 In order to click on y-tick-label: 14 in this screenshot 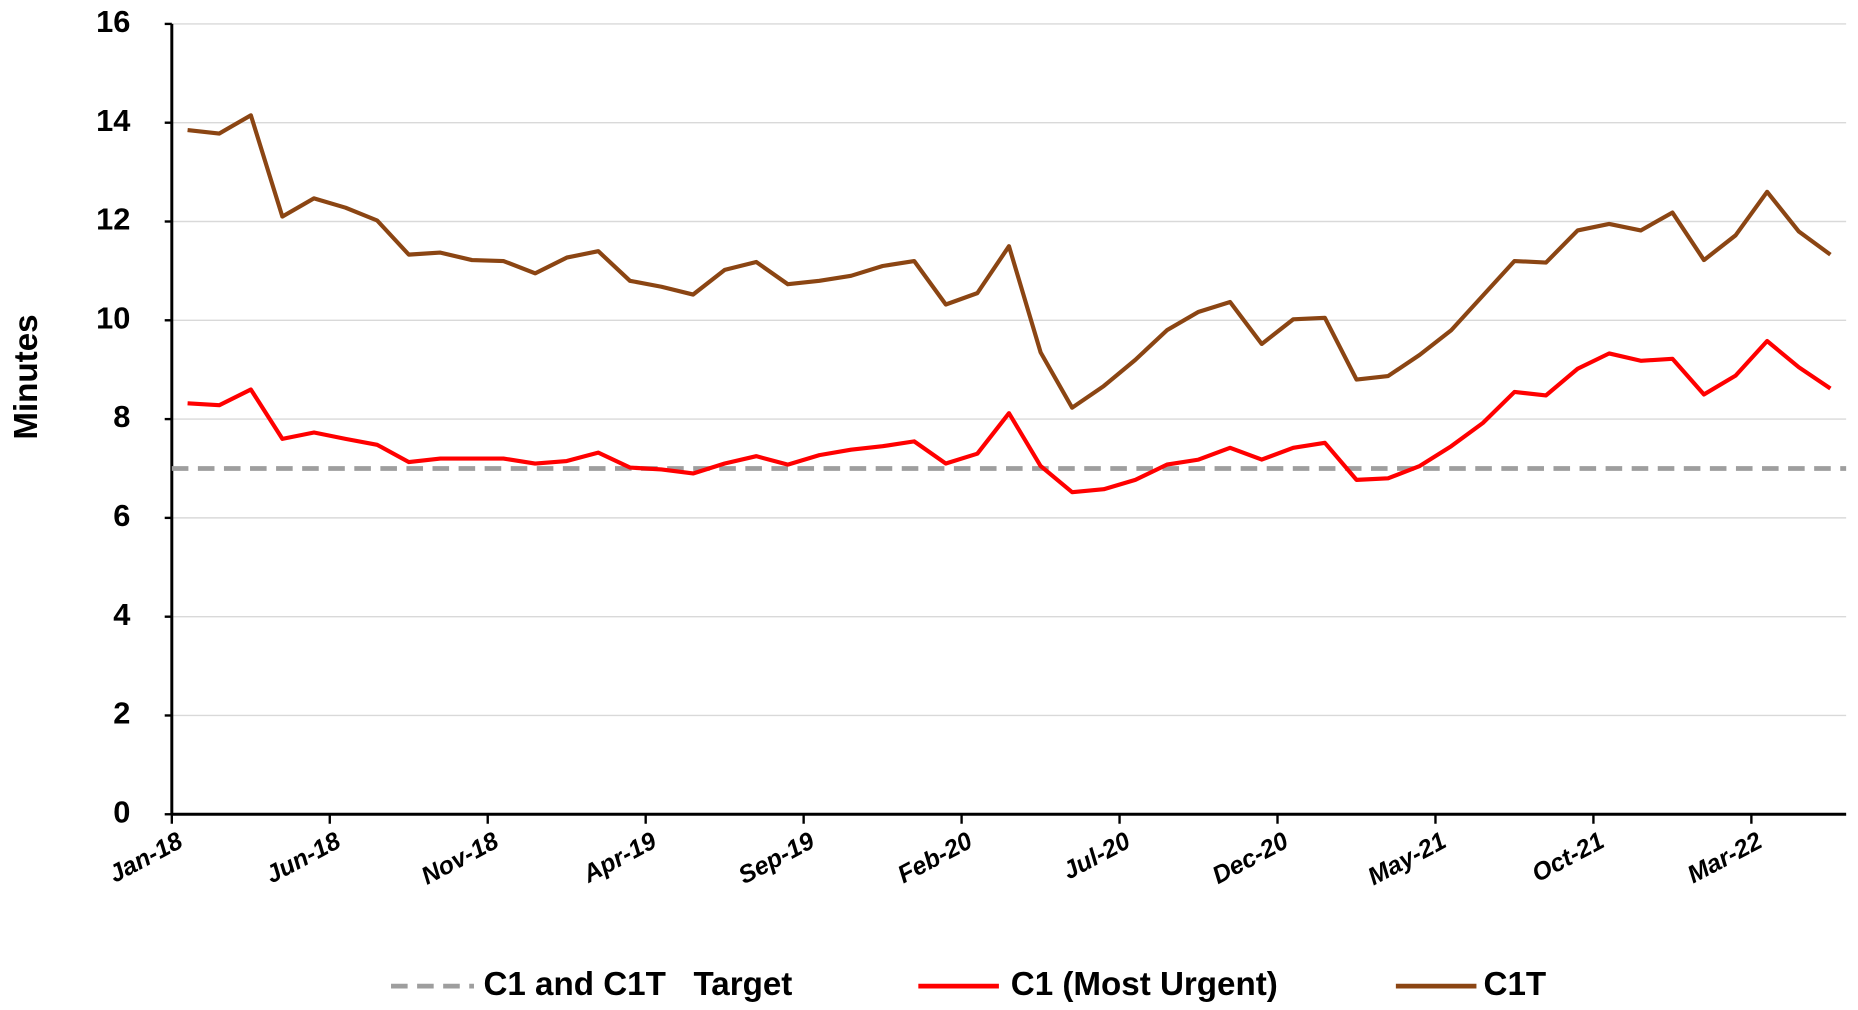, I will do `click(113, 120)`.